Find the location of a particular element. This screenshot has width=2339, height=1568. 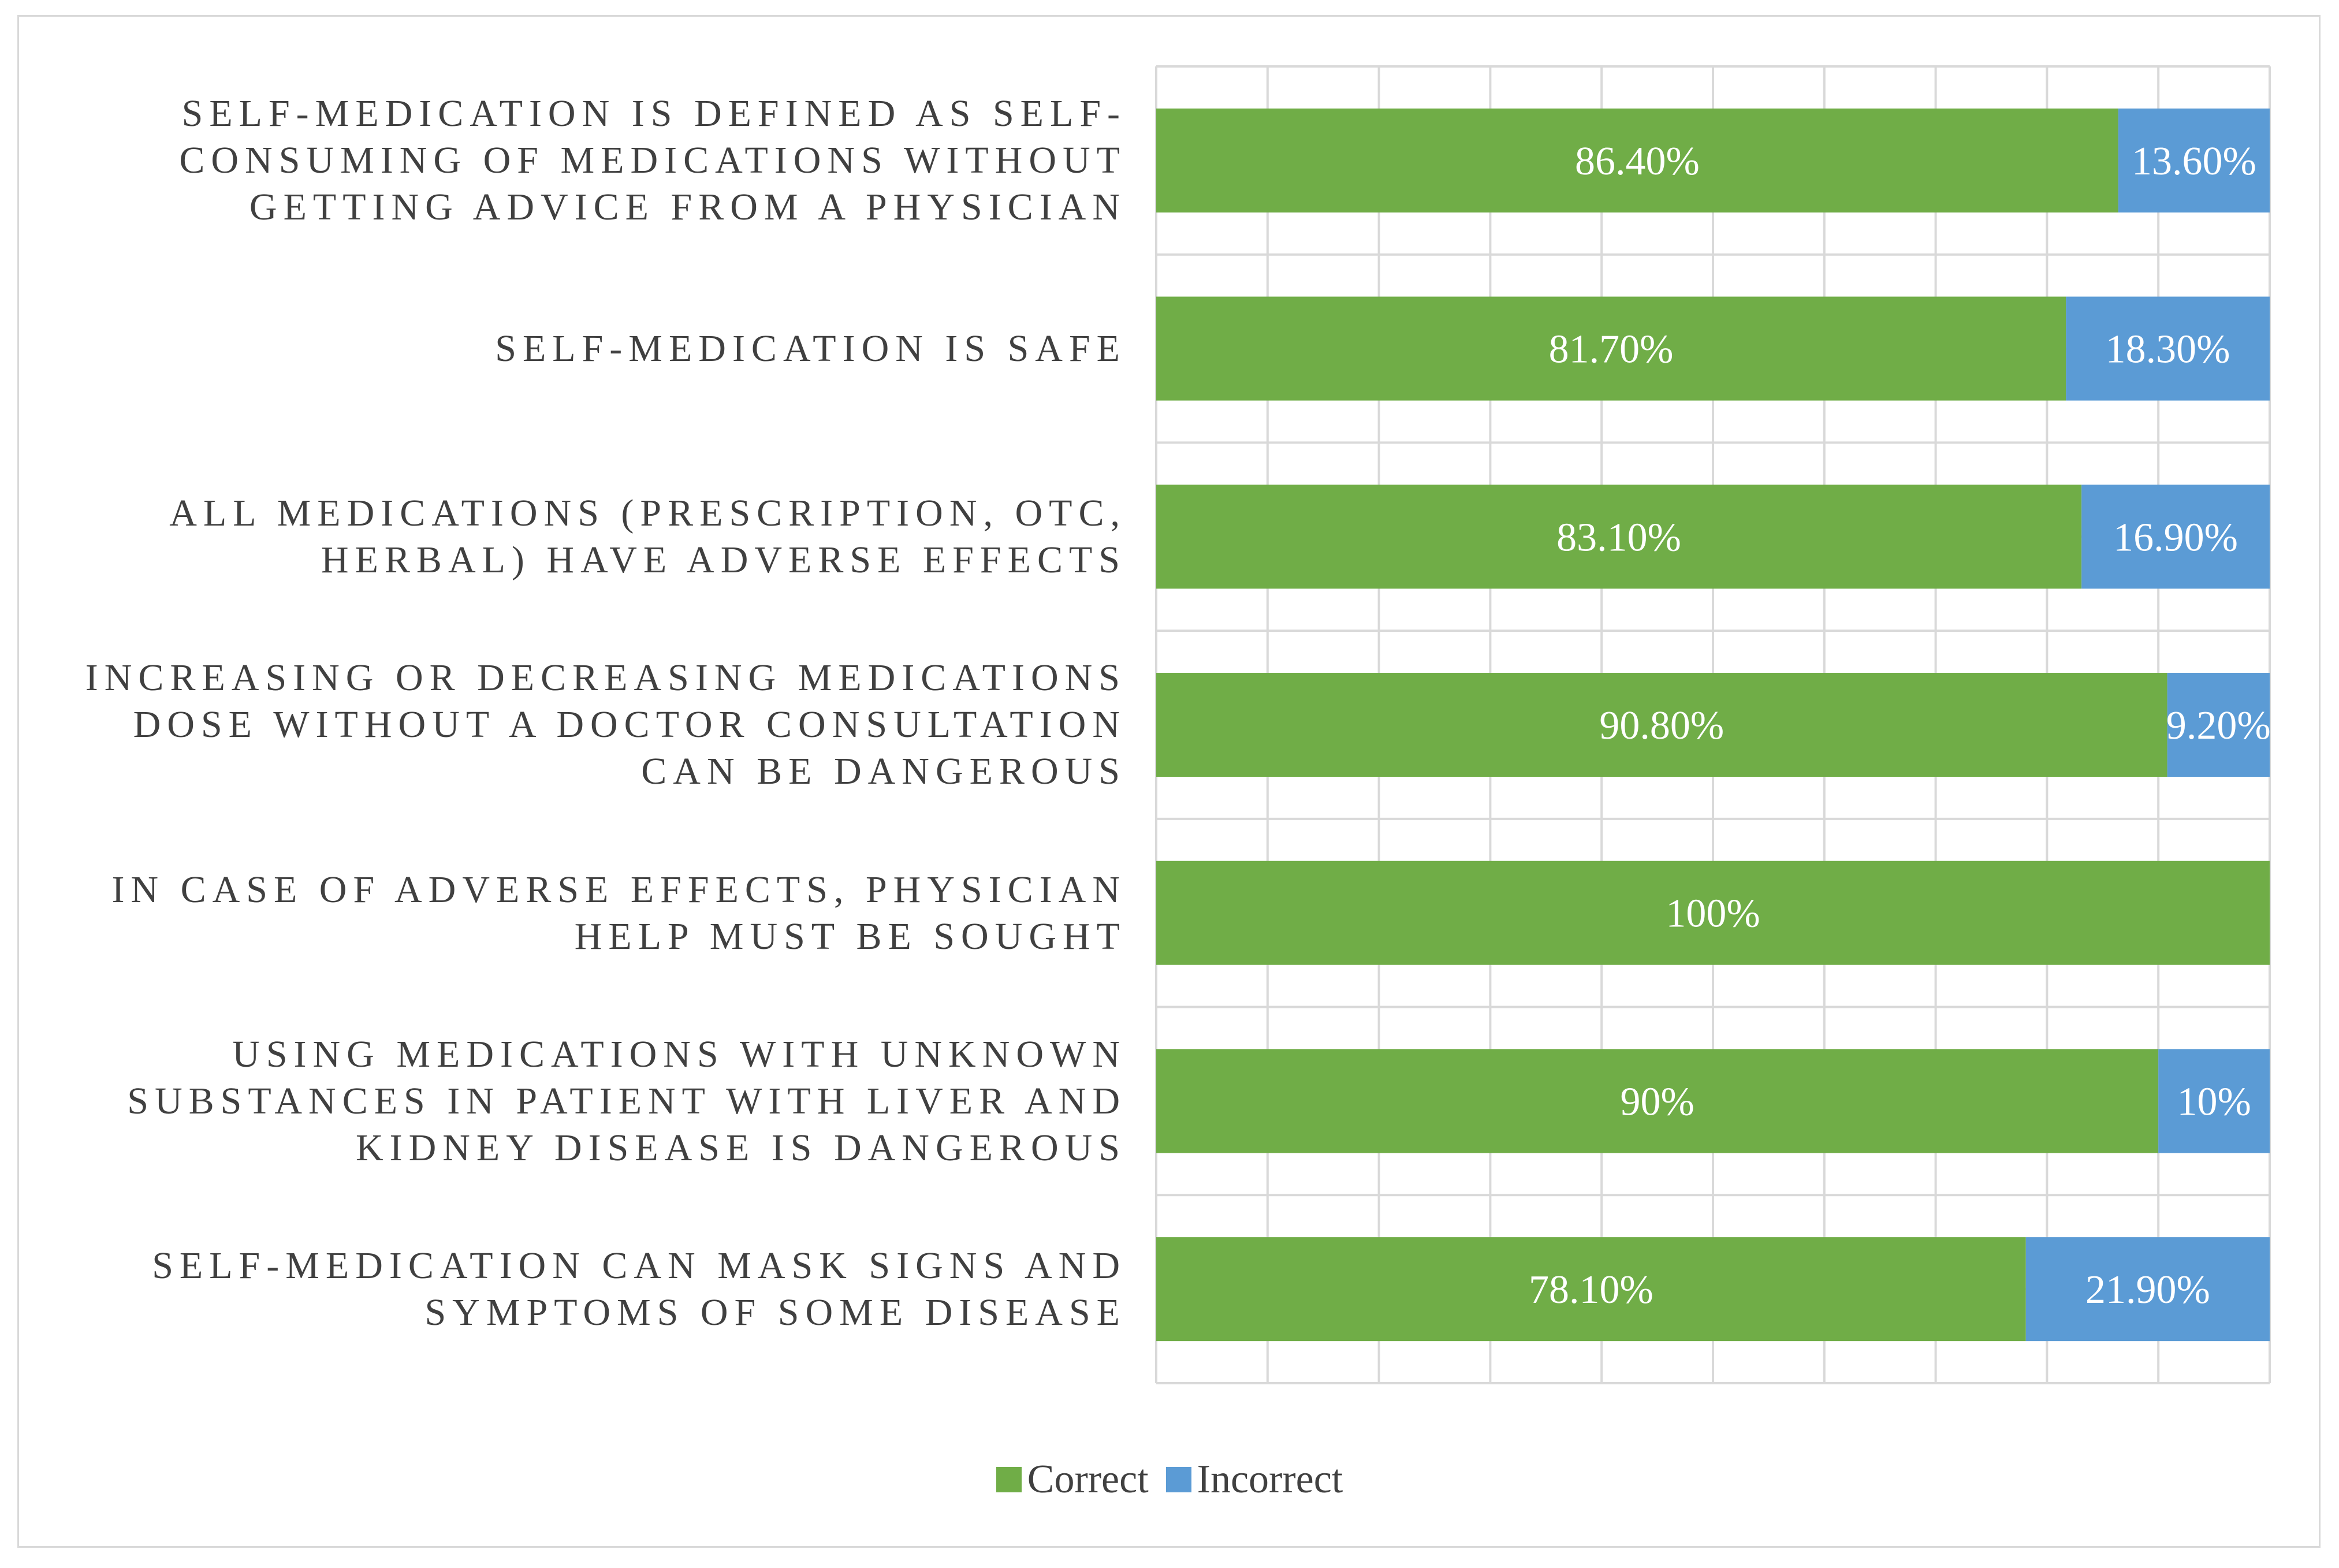

legend: Correct Incorrect is located at coordinates (1169, 1480).